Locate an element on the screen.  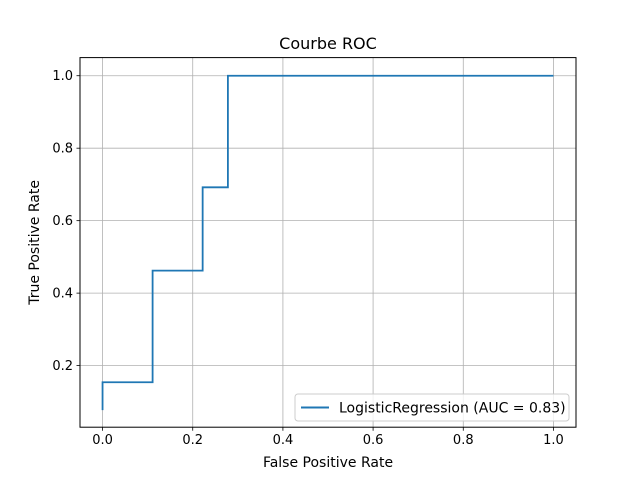
legend: LogisticRegression (AUC = 0.83) is located at coordinates (432, 407).